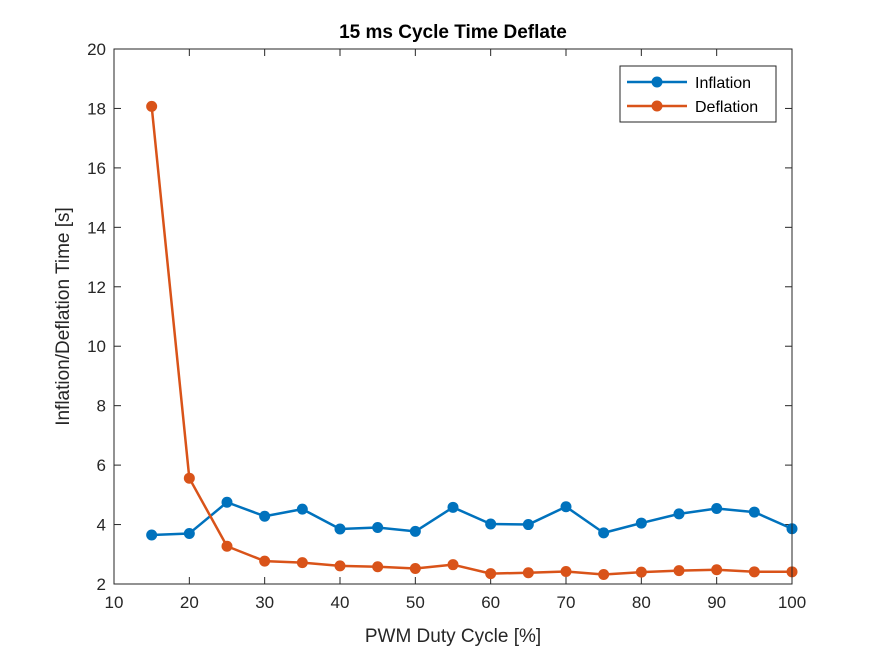  I want to click on y-tick-label: 14, so click(96, 227).